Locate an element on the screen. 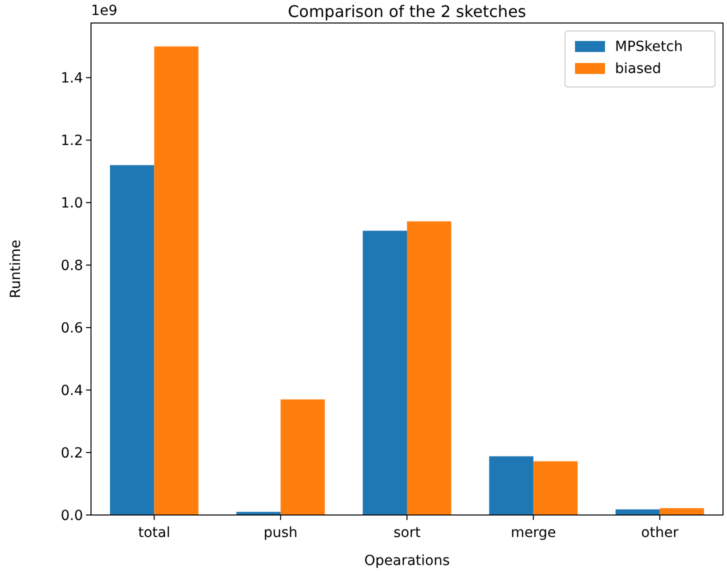 The width and height of the screenshot is (727, 571). y-tick-label: 1.4 is located at coordinates (72, 78).